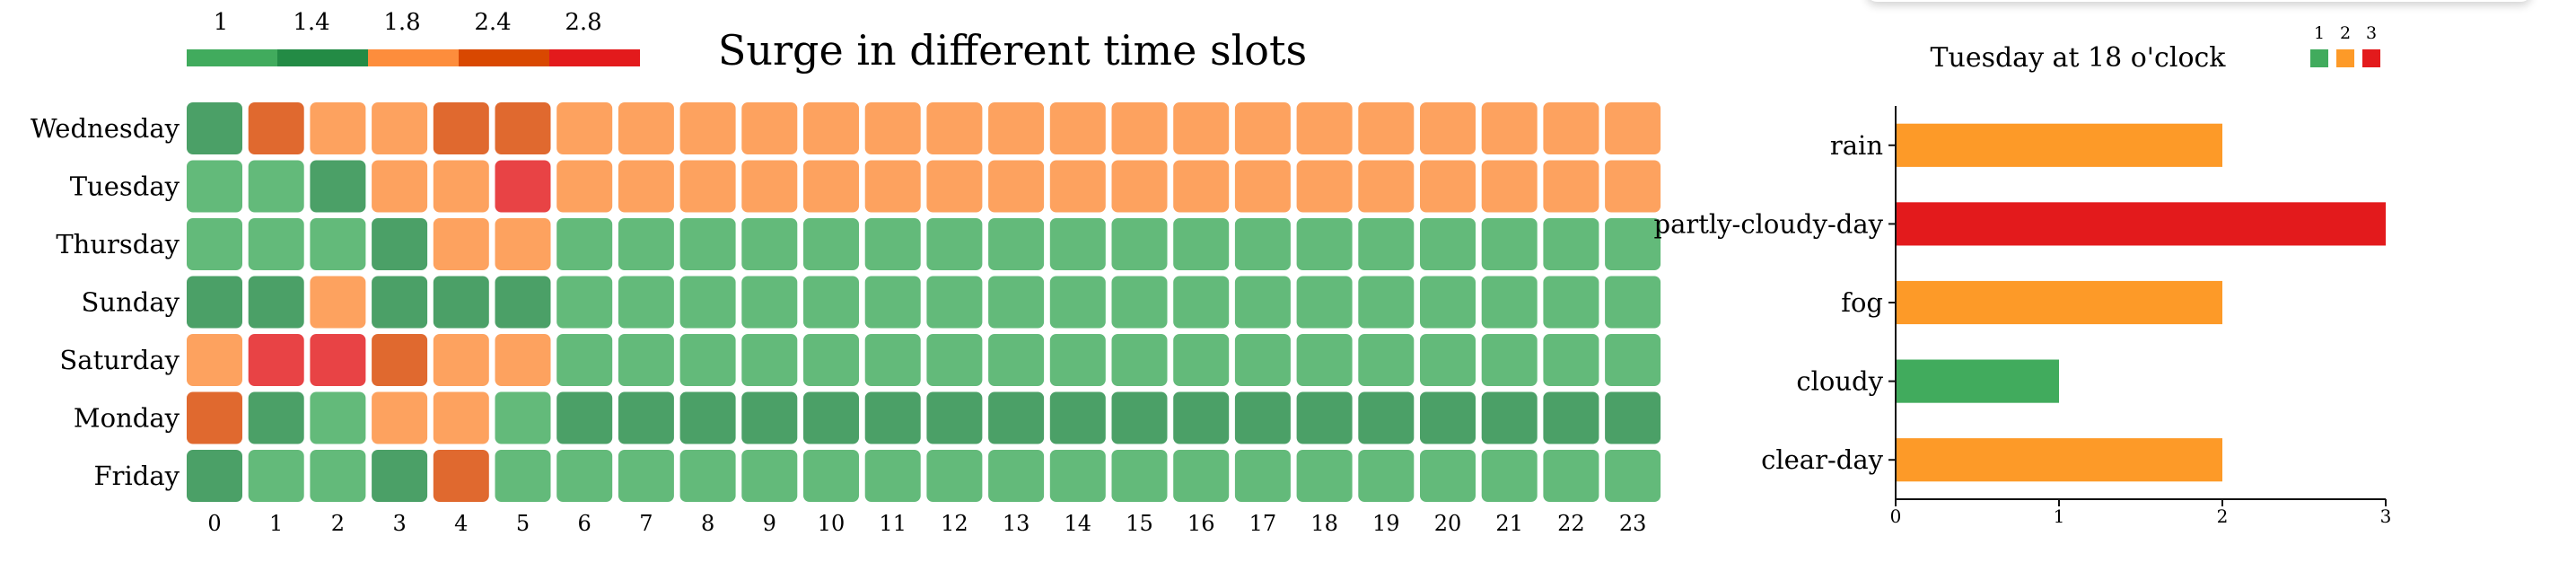  Describe the element at coordinates (2059, 516) in the screenshot. I see `x-tick-label: 1` at that location.